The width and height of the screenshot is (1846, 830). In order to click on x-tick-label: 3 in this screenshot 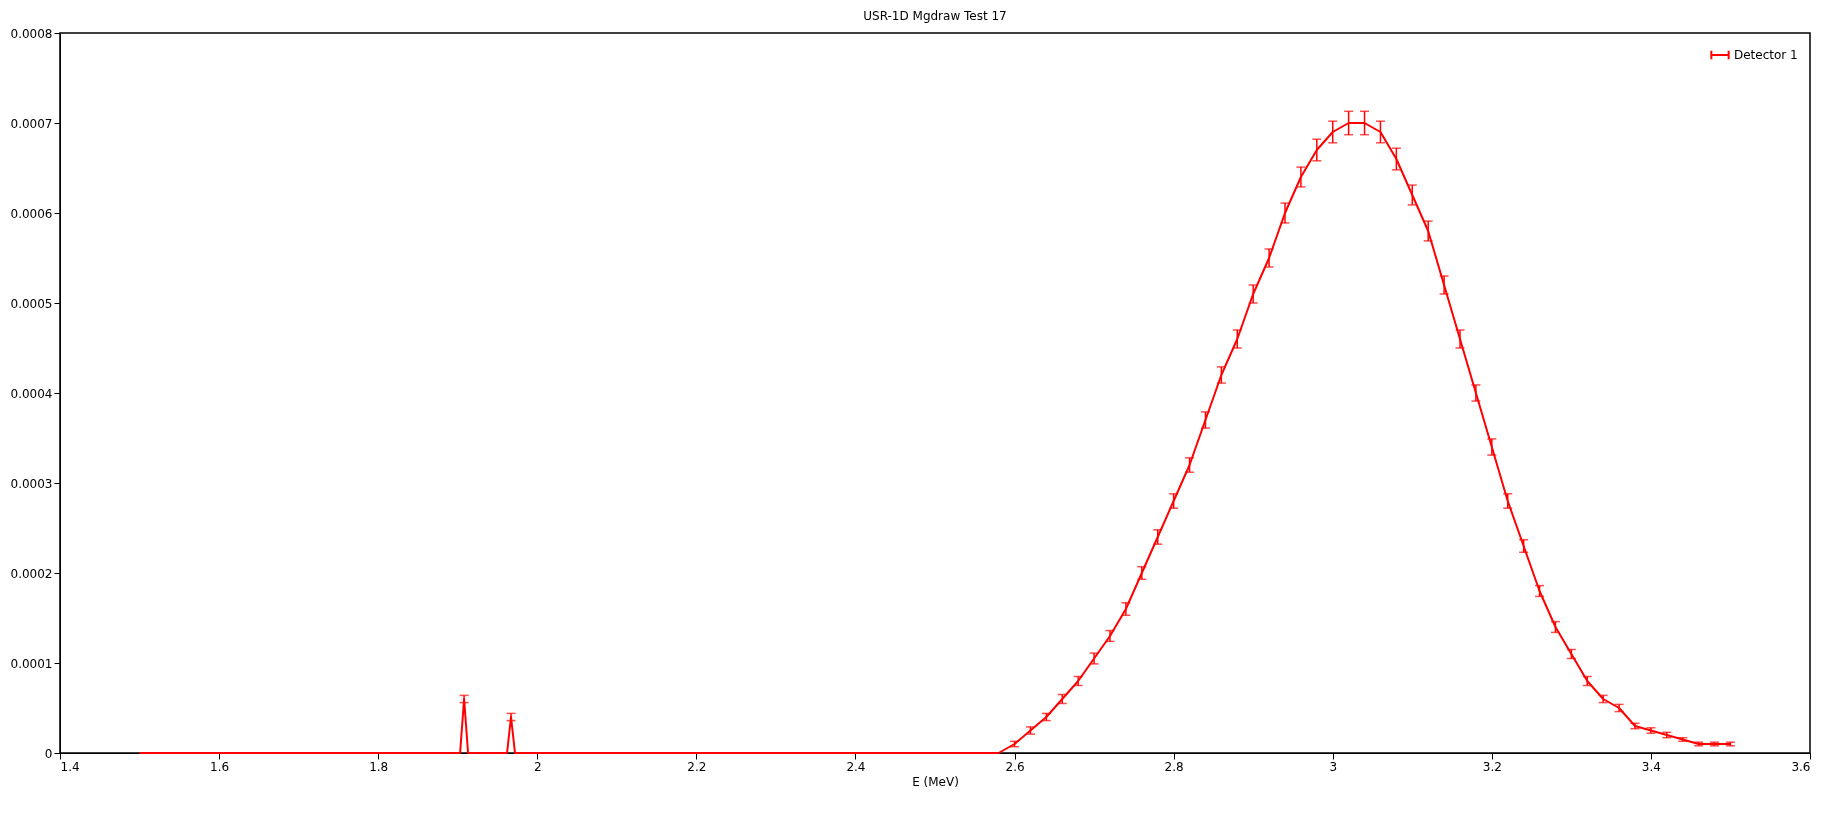, I will do `click(1333, 766)`.